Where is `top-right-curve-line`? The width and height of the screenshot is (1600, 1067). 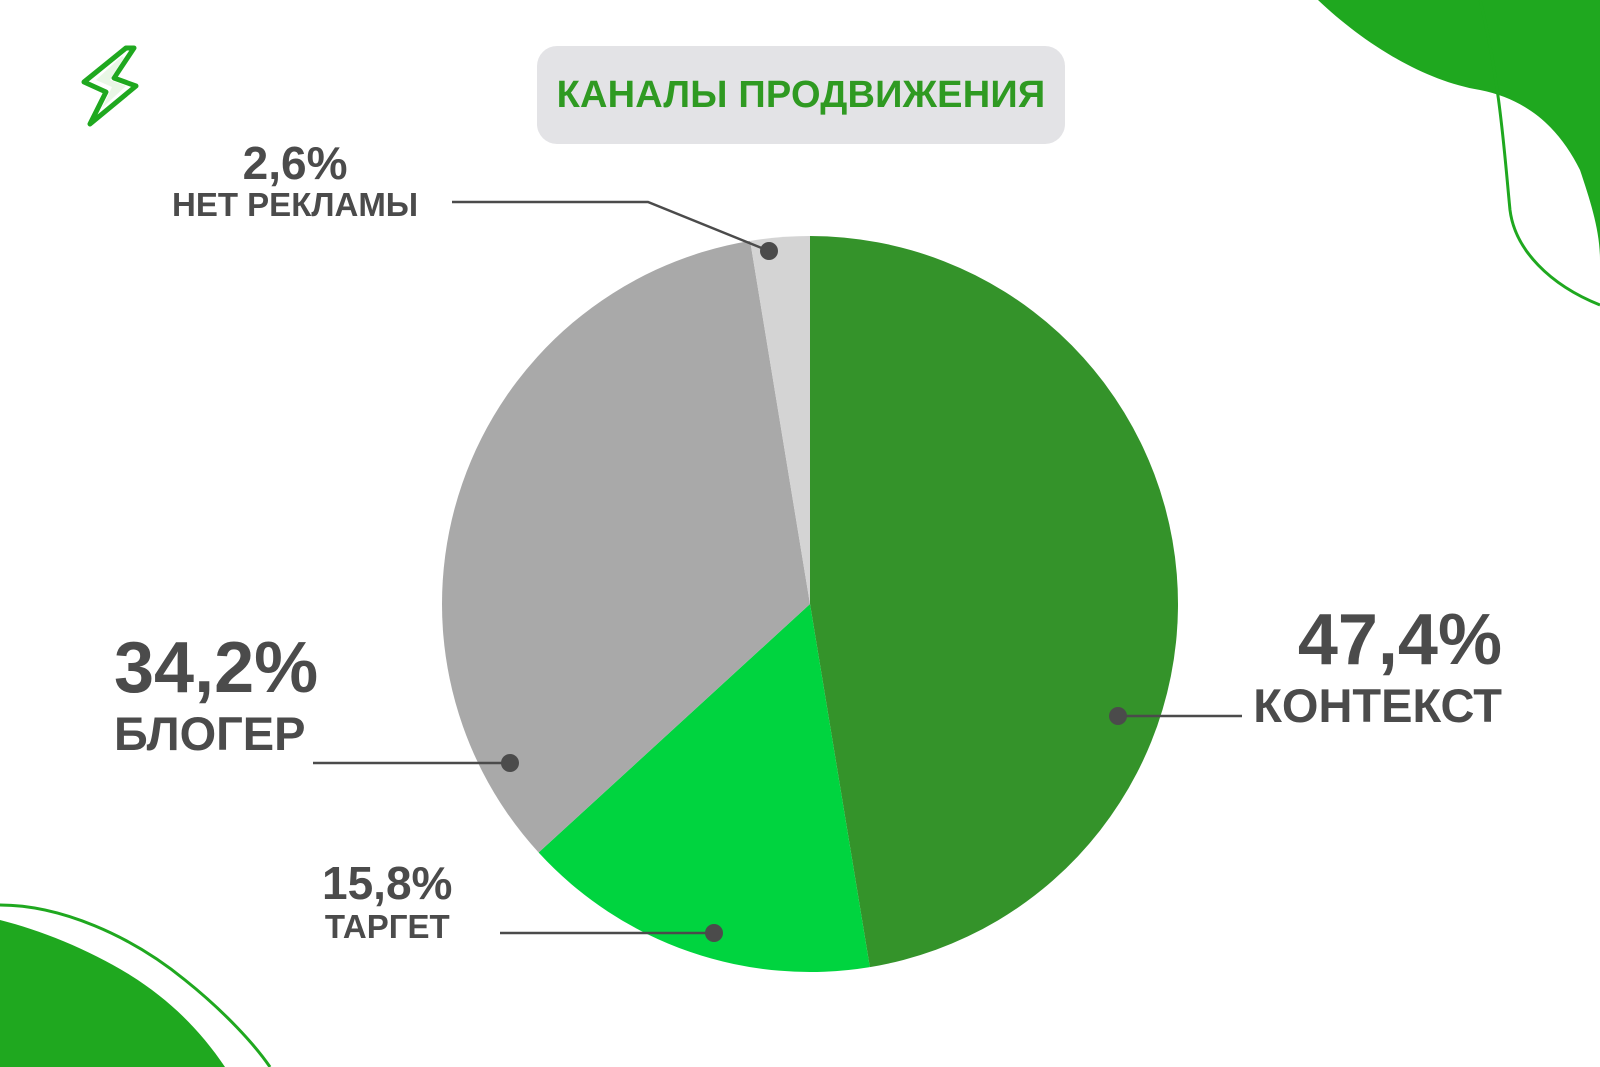 top-right-curve-line is located at coordinates (1539, 153).